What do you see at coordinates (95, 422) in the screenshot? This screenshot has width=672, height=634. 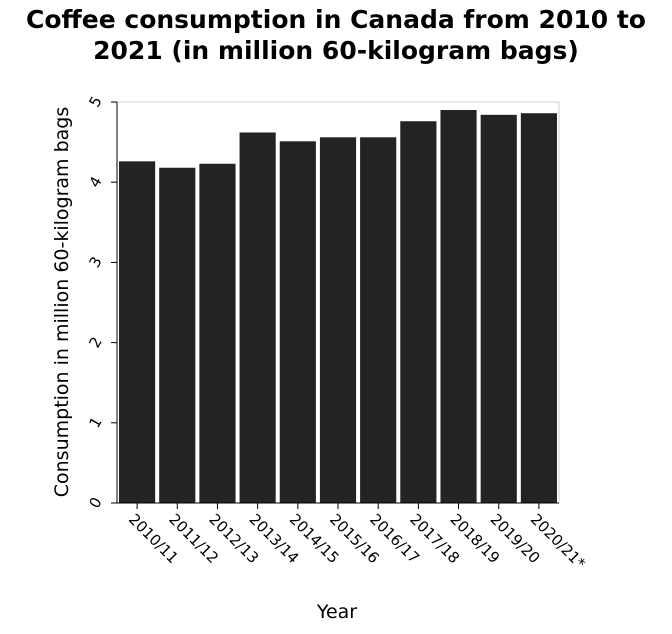 I see `y-tick-label: 1` at bounding box center [95, 422].